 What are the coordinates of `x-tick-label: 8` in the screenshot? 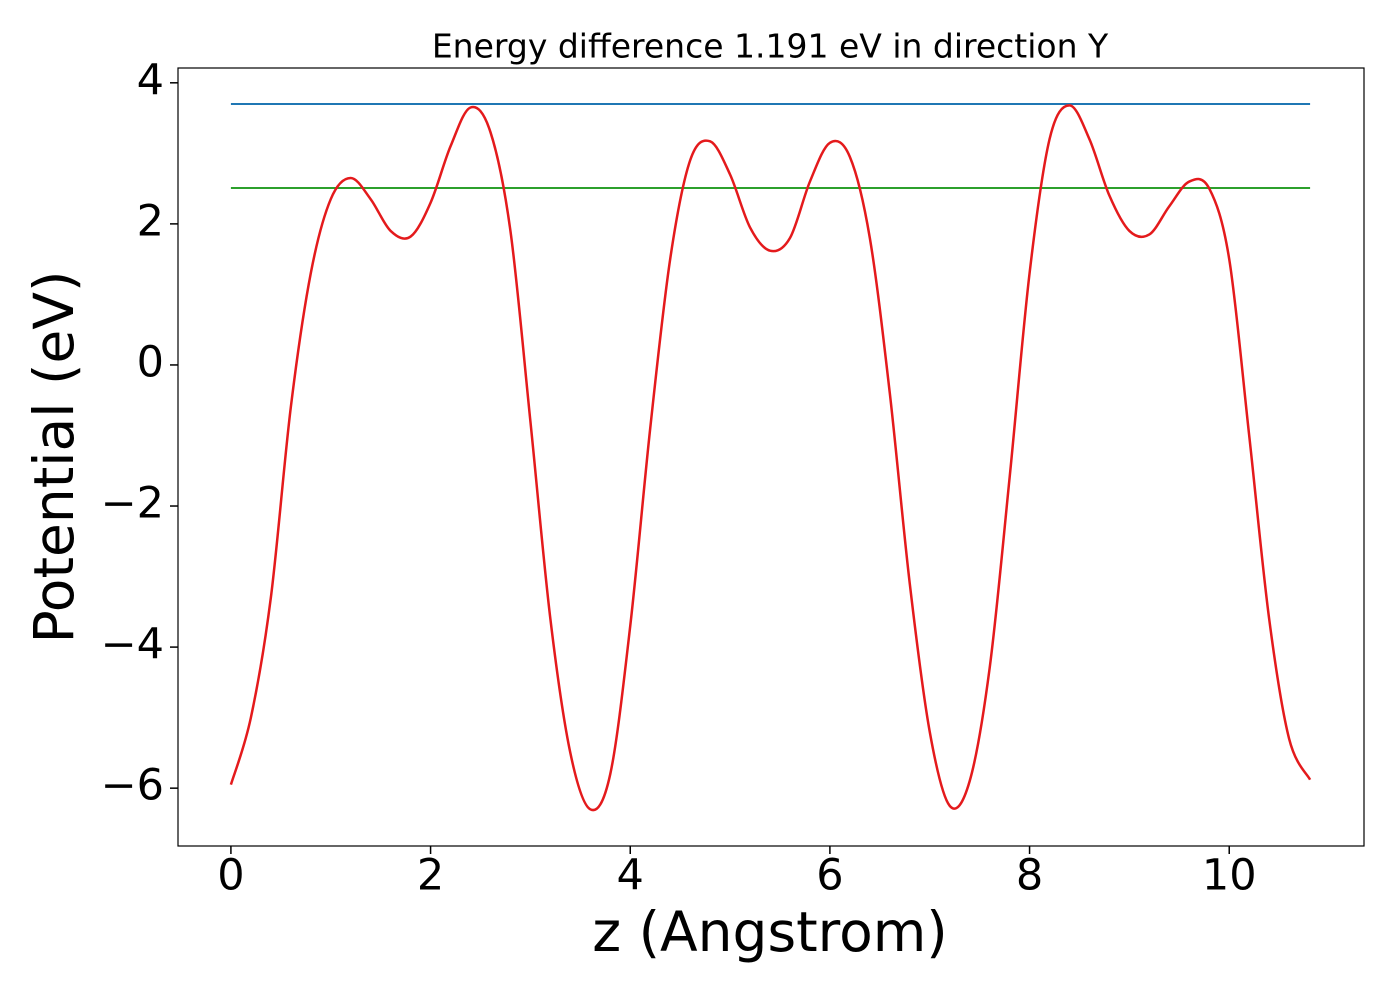 It's located at (1029, 876).